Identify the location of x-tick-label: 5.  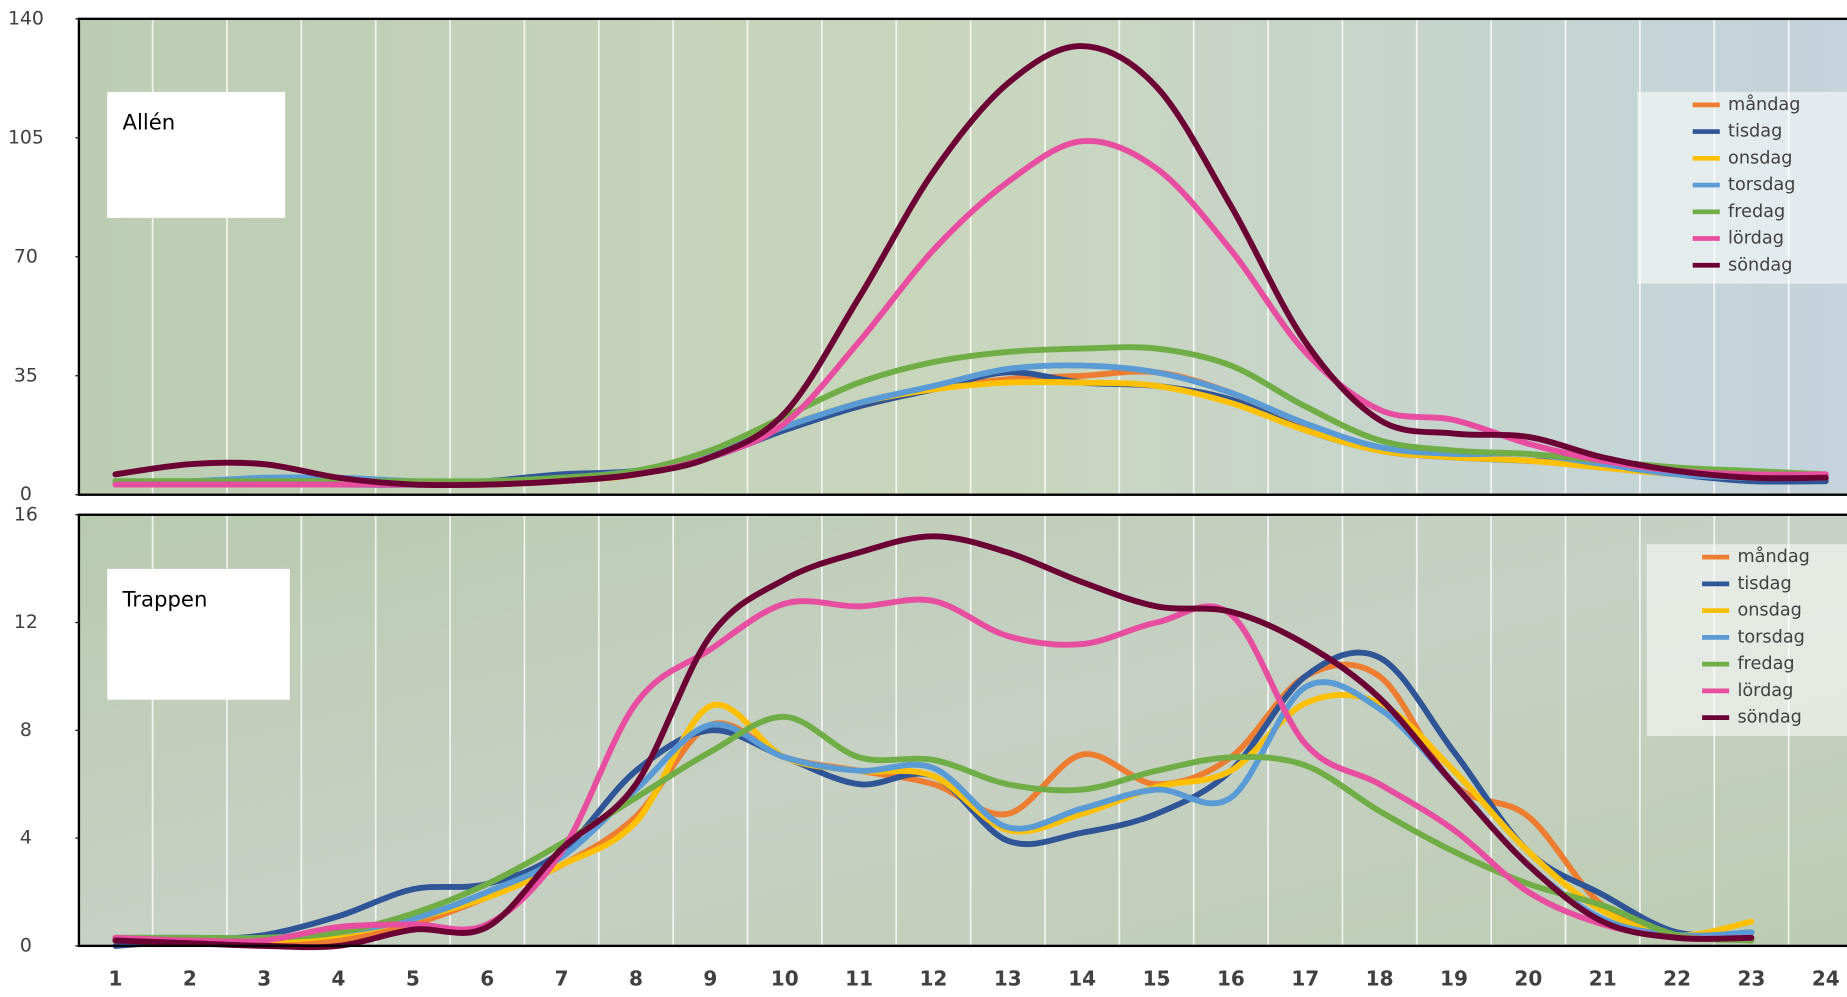
(413, 979).